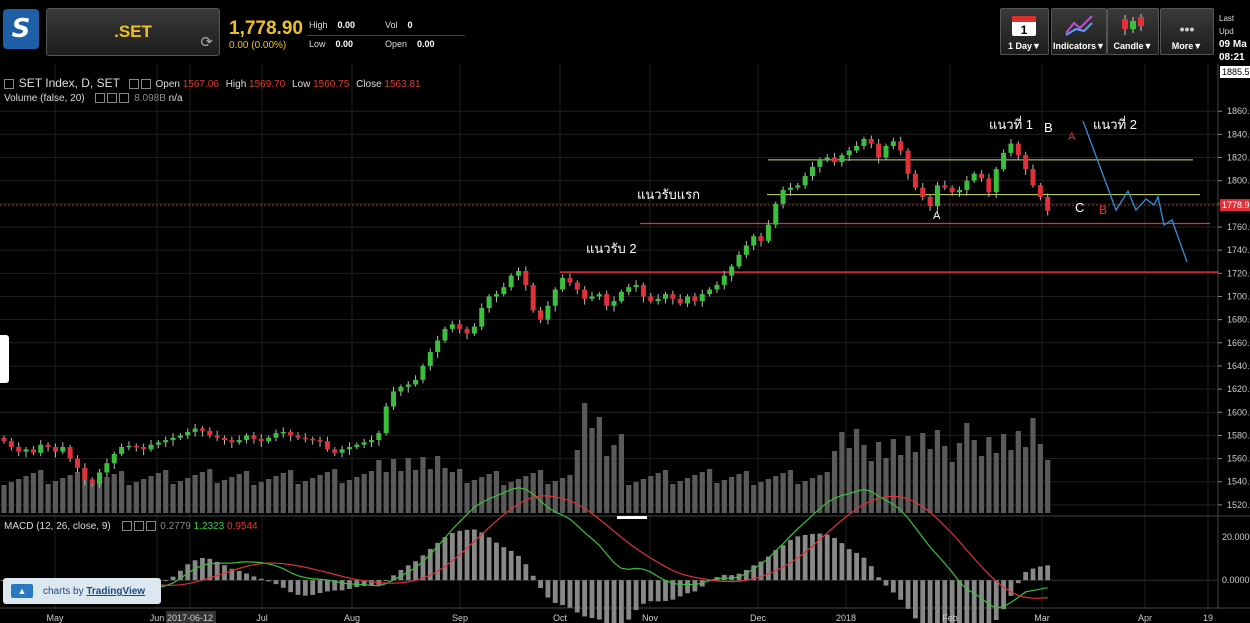 The image size is (1250, 623). Describe the element at coordinates (1079, 207) in the screenshot. I see `wave-c-label: C` at that location.